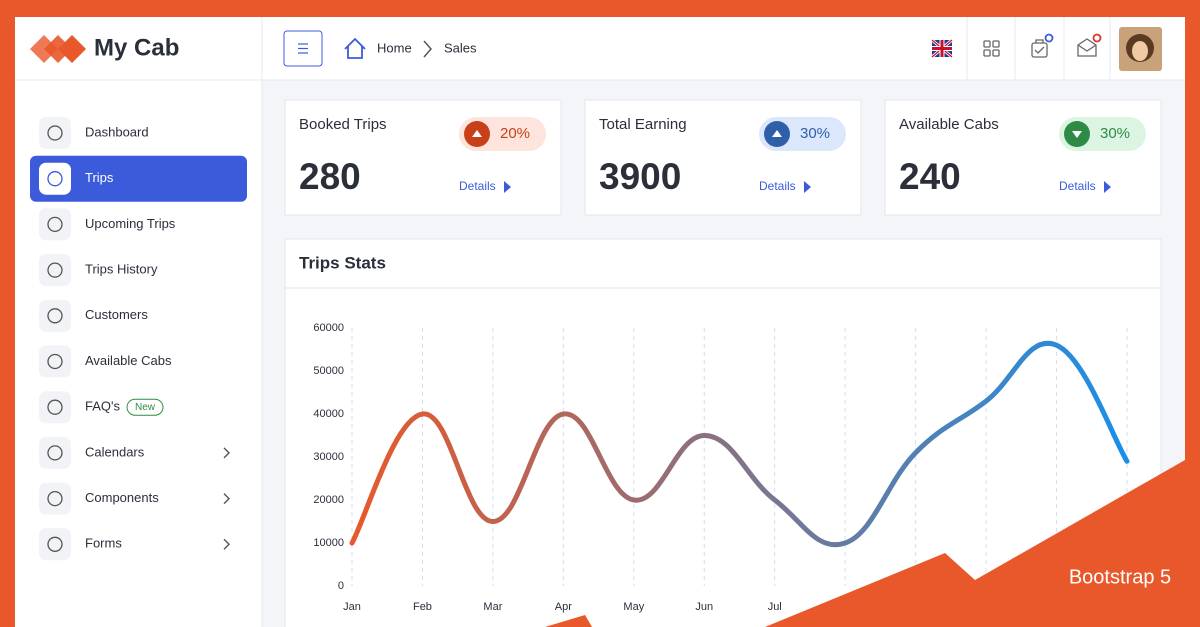 Image resolution: width=1200 pixels, height=627 pixels. Describe the element at coordinates (138, 178) in the screenshot. I see `active-item` at that location.